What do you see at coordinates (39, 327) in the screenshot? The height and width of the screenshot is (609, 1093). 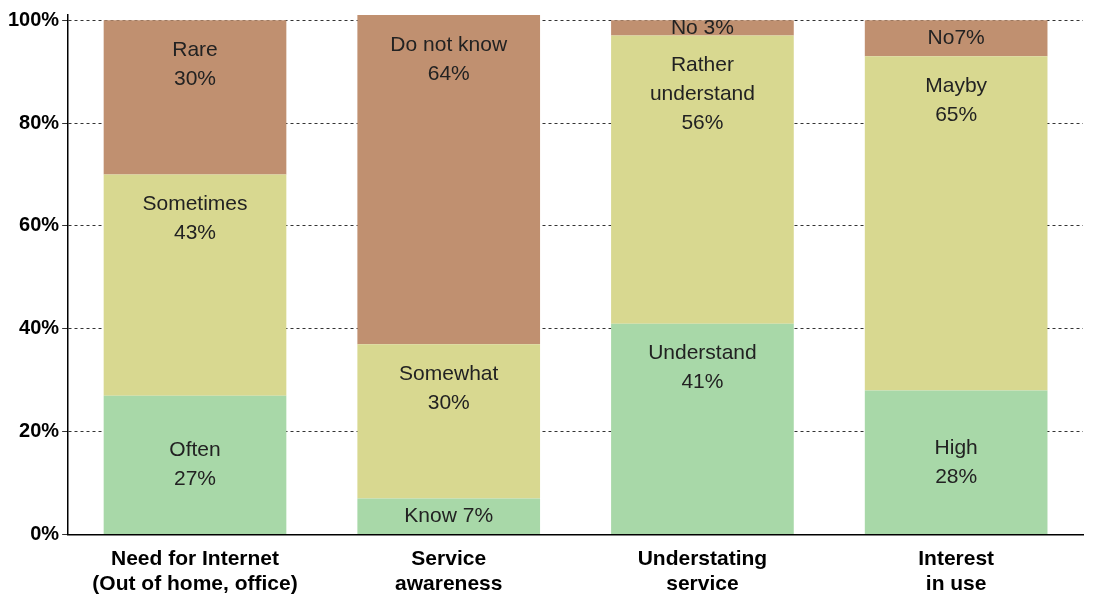 I see `y-tick-label: 40%` at bounding box center [39, 327].